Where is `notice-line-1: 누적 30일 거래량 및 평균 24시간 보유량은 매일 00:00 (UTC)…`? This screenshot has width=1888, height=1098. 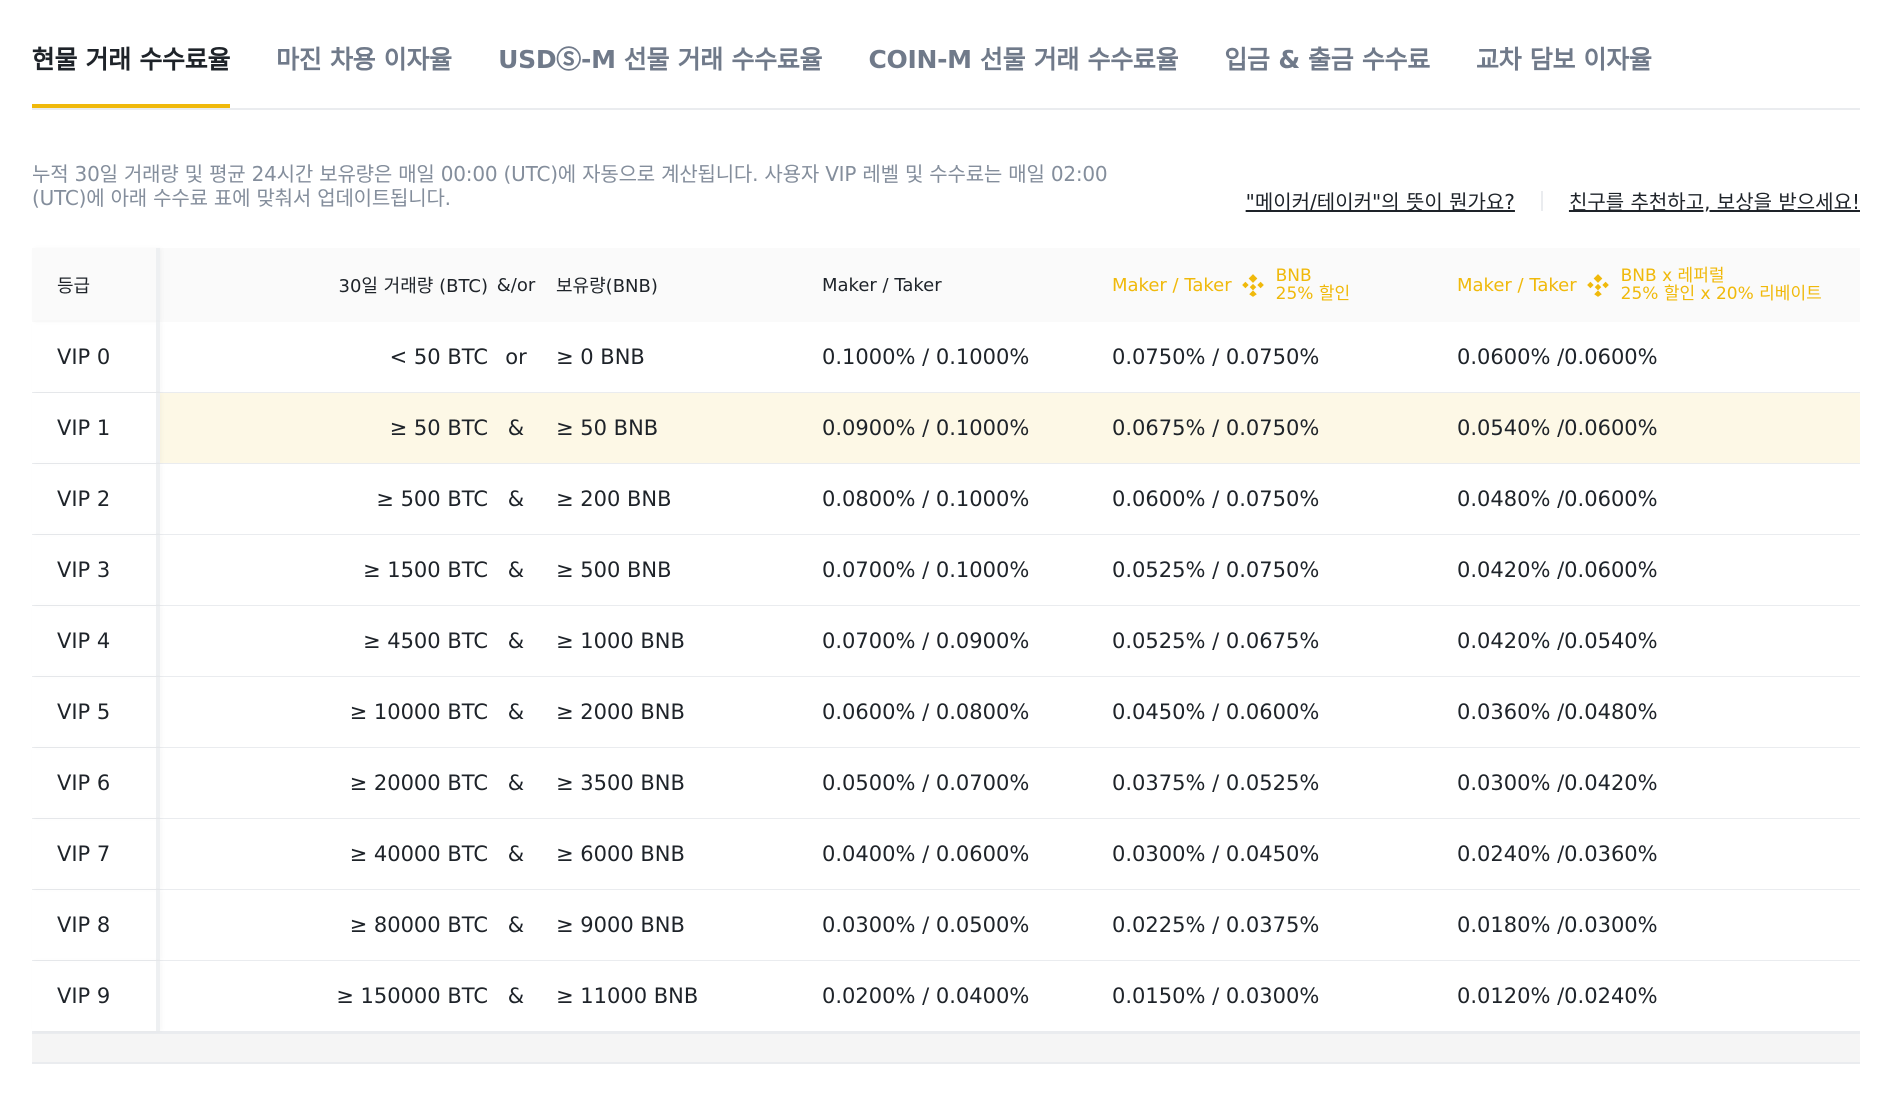
notice-line-1: 누적 30일 거래량 및 평균 24시간 보유량은 매일 00:00 (UTC)… is located at coordinates (570, 174).